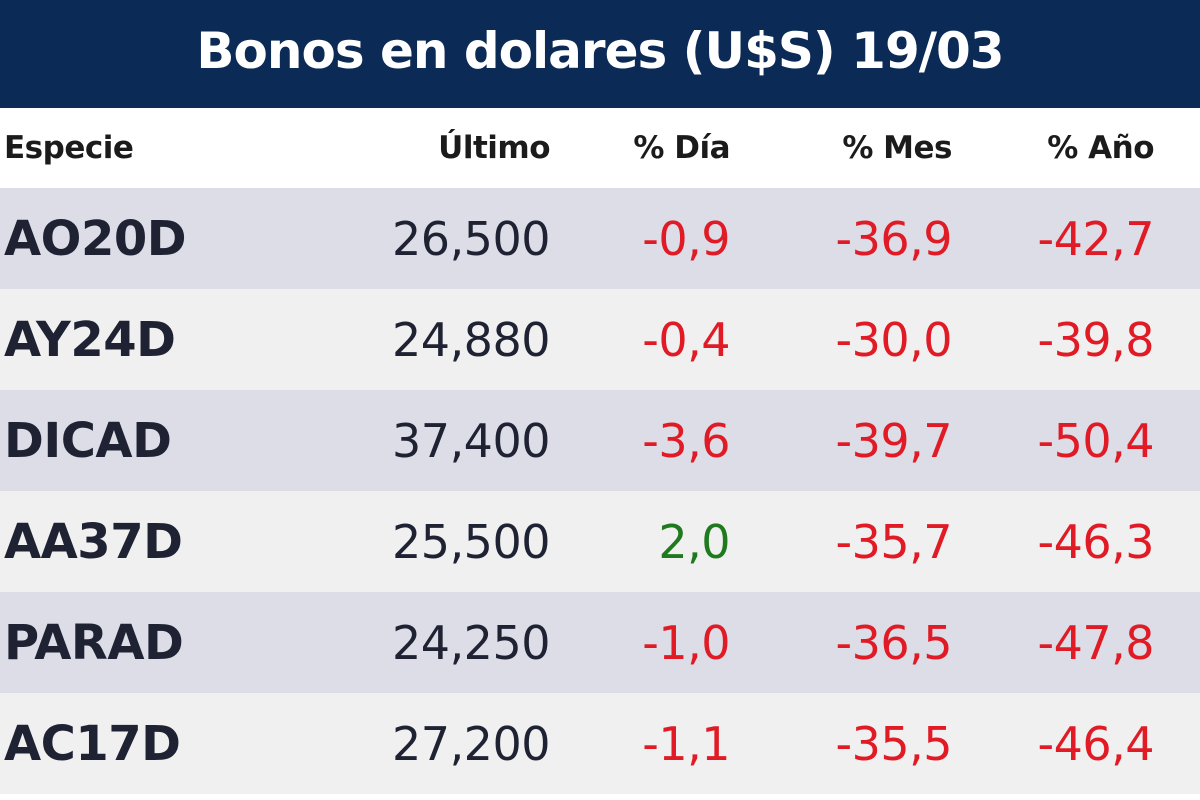 The height and width of the screenshot is (800, 1200). What do you see at coordinates (600, 642) in the screenshot?
I see `table-row: PARAD 24,250 -1,0 -36,5 -47,8` at bounding box center [600, 642].